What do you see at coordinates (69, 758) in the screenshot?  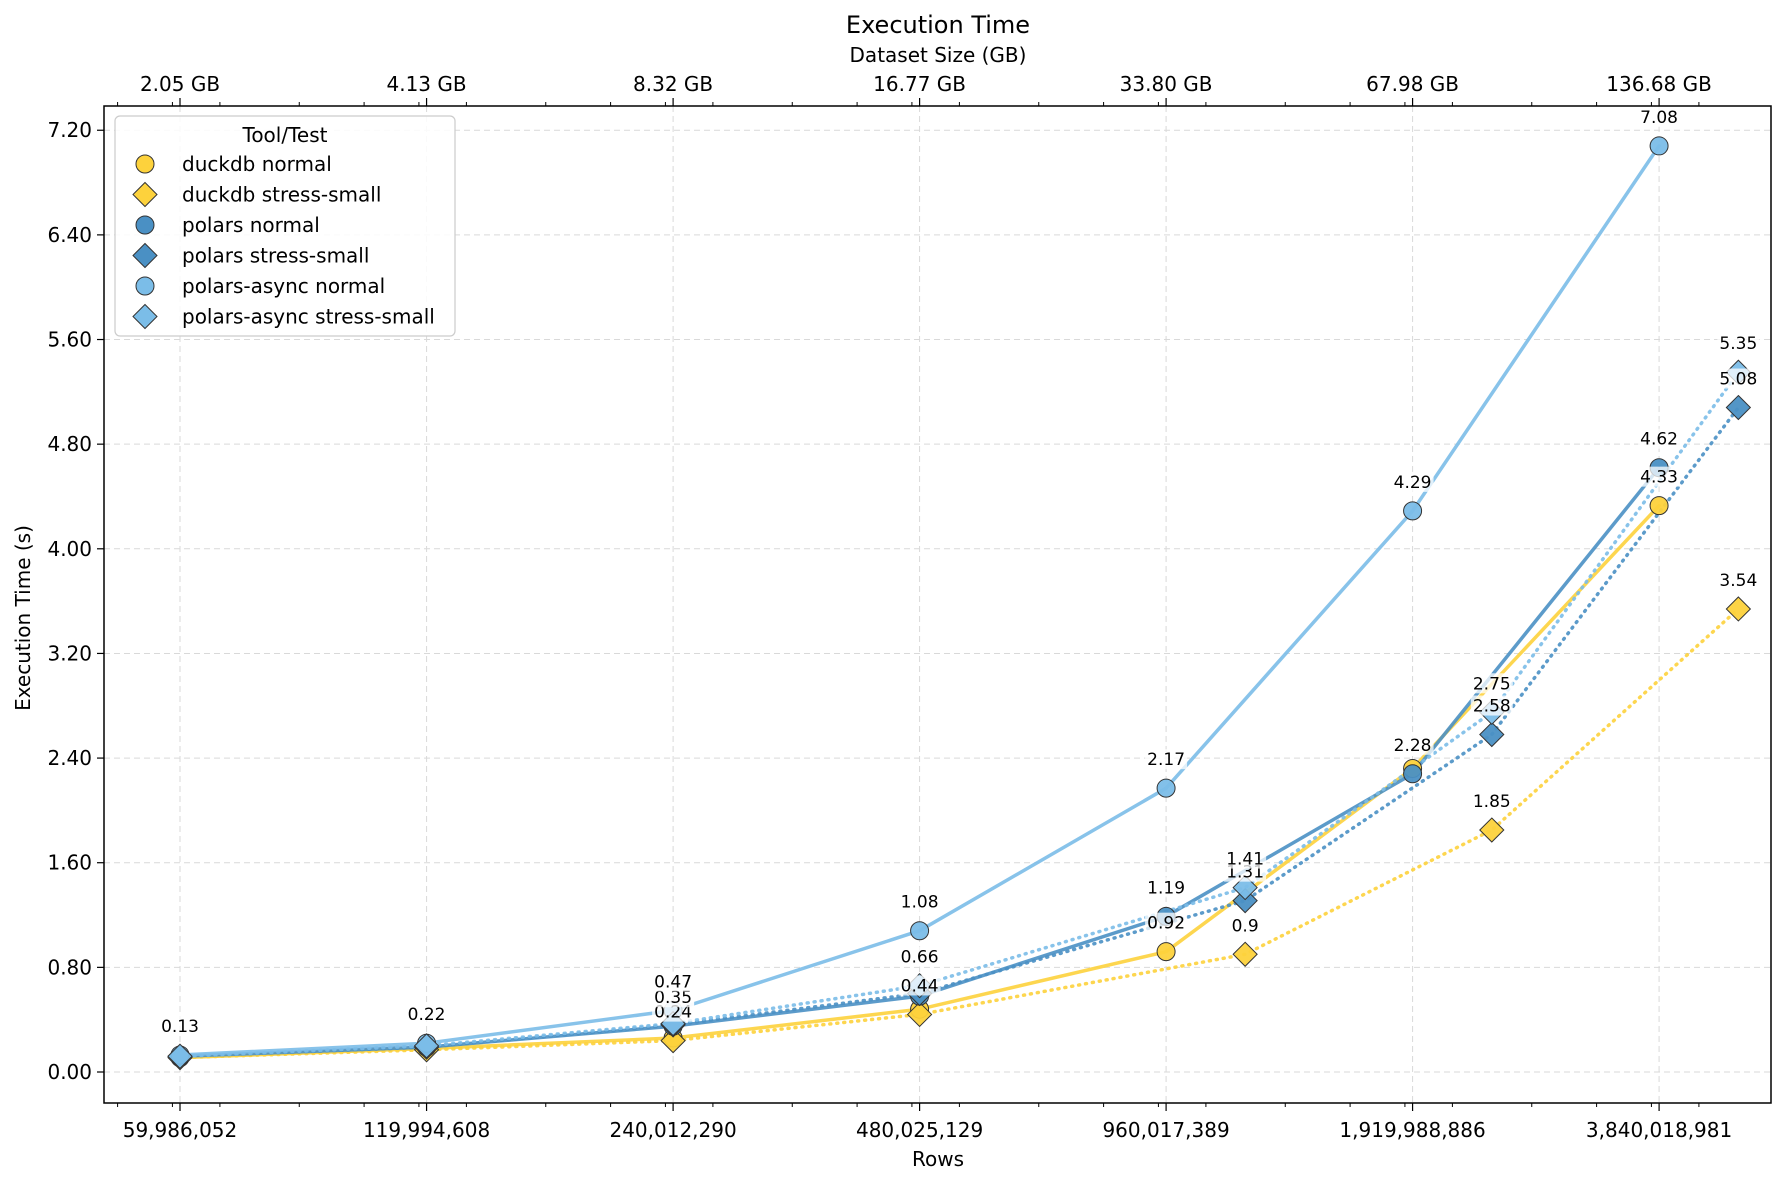 I see `y-tick-label: 2.40` at bounding box center [69, 758].